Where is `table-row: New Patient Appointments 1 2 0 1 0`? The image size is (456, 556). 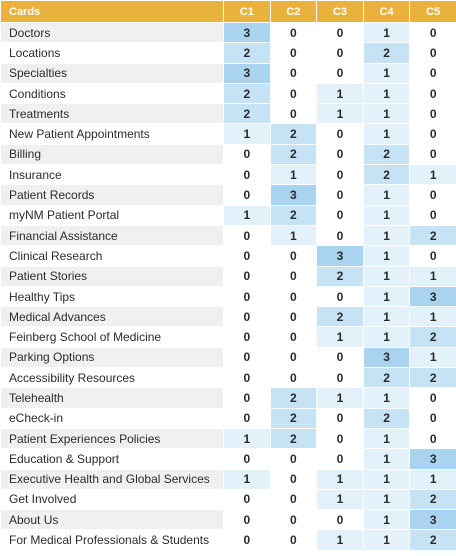 table-row: New Patient Appointments 1 2 0 1 0 is located at coordinates (228, 134).